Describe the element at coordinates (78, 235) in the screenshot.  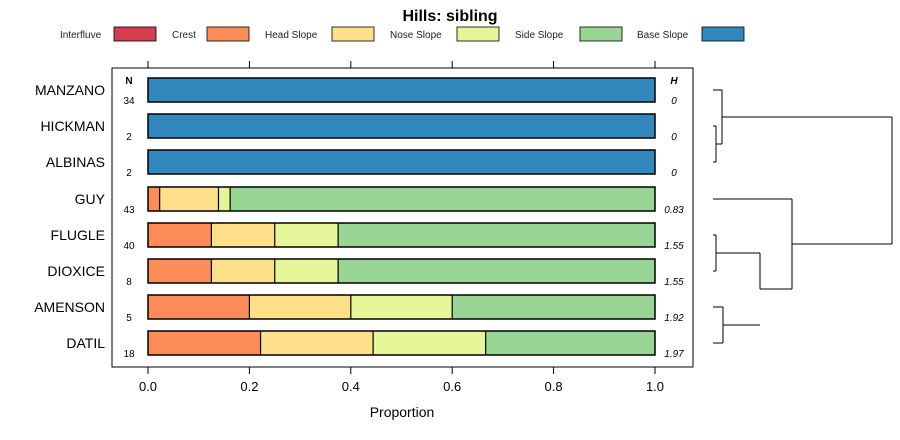
I see `row-label-4: FLUGLE` at that location.